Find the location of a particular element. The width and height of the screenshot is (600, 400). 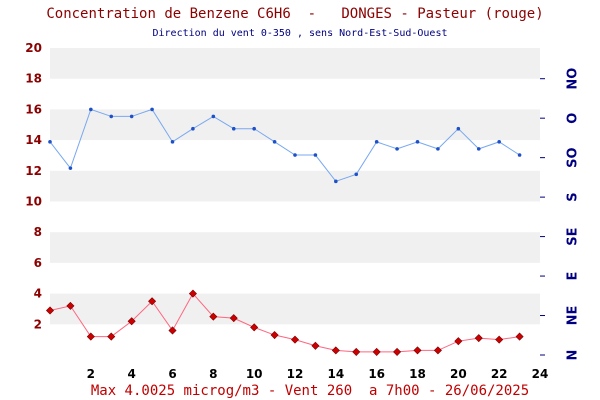

benzene-line is located at coordinates (284, 322).